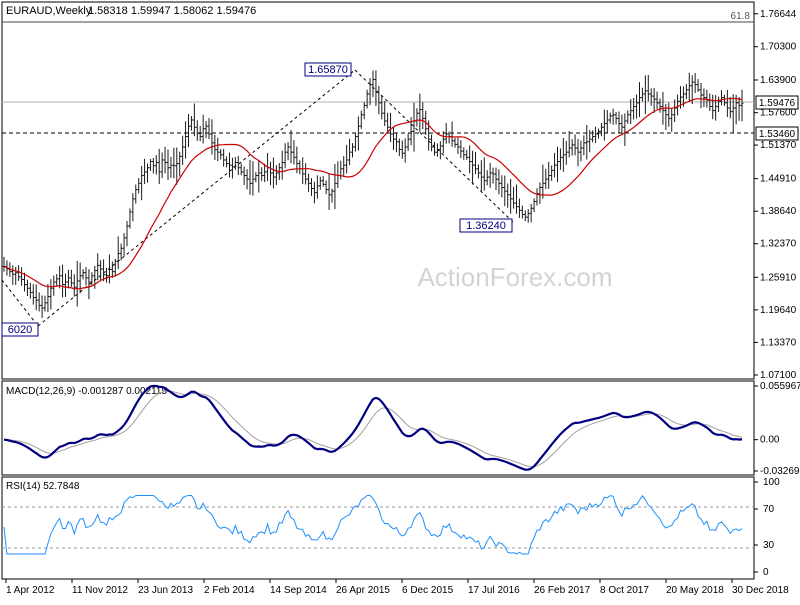 This screenshot has width=800, height=605. I want to click on level-price-box, so click(777, 133).